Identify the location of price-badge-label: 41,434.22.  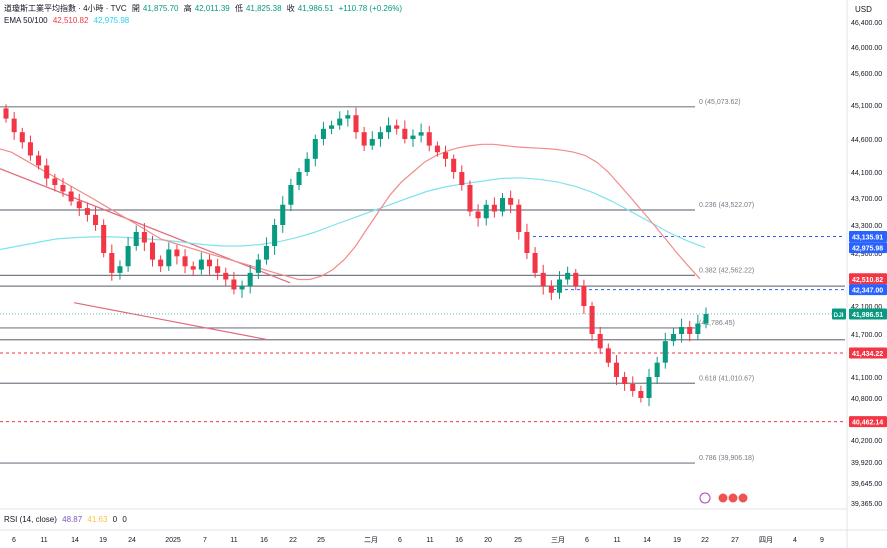
(867, 354).